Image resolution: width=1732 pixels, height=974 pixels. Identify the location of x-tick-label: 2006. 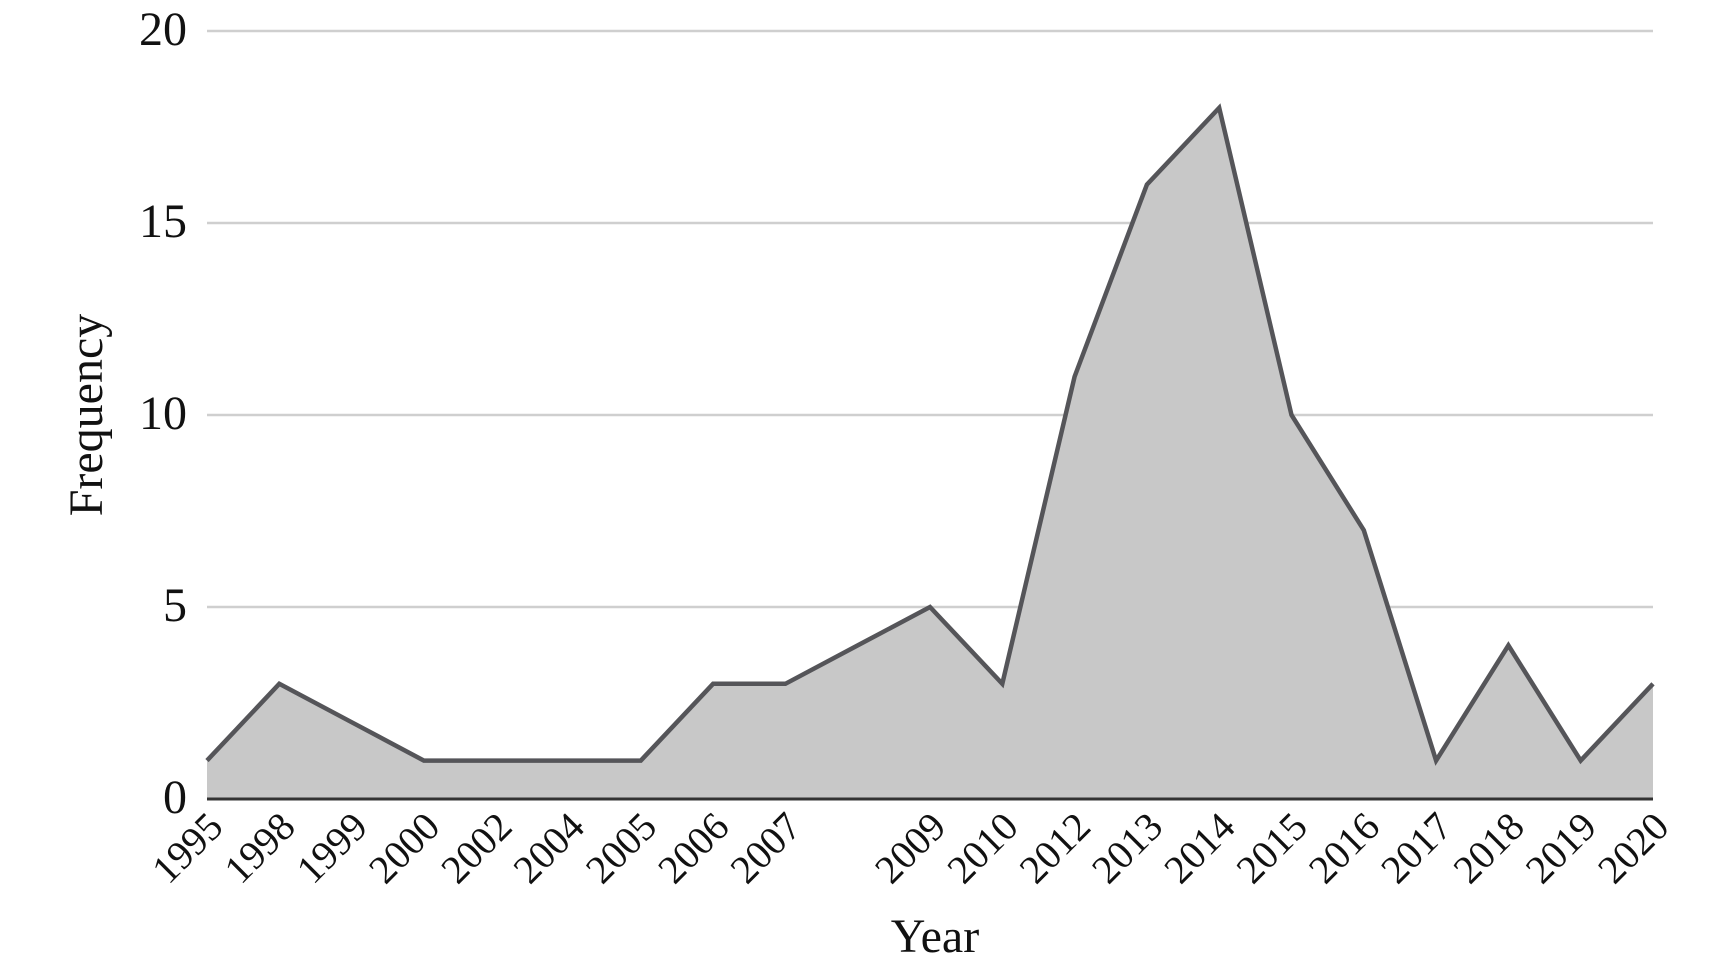
(693, 848).